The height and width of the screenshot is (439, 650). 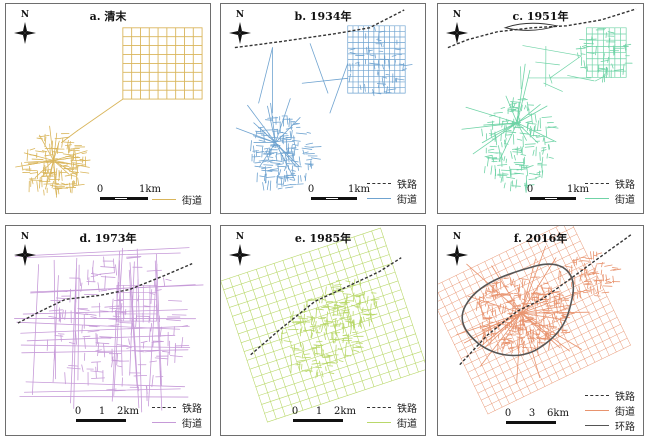 What do you see at coordinates (392, 183) in the screenshot?
I see `legend-item-railway: 铁路` at bounding box center [392, 183].